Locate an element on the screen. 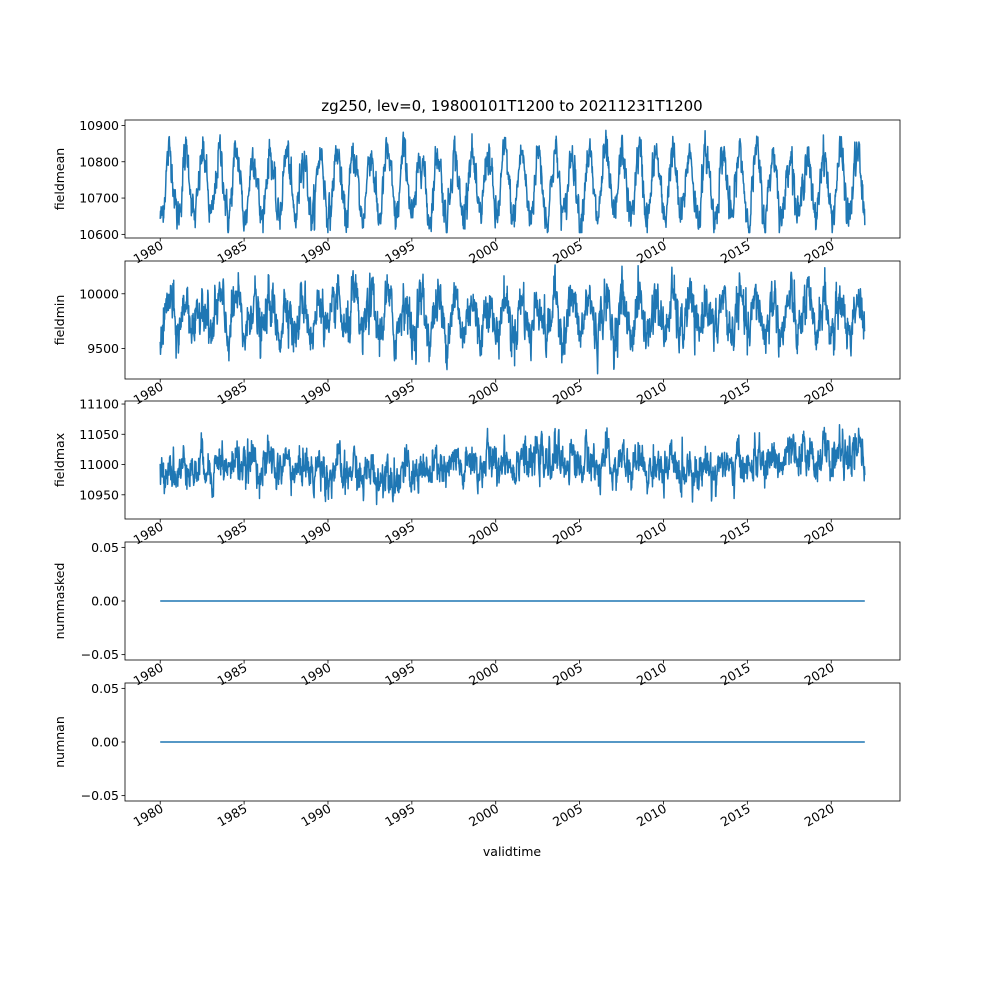  y-tick-label: 10600 is located at coordinates (99, 234).